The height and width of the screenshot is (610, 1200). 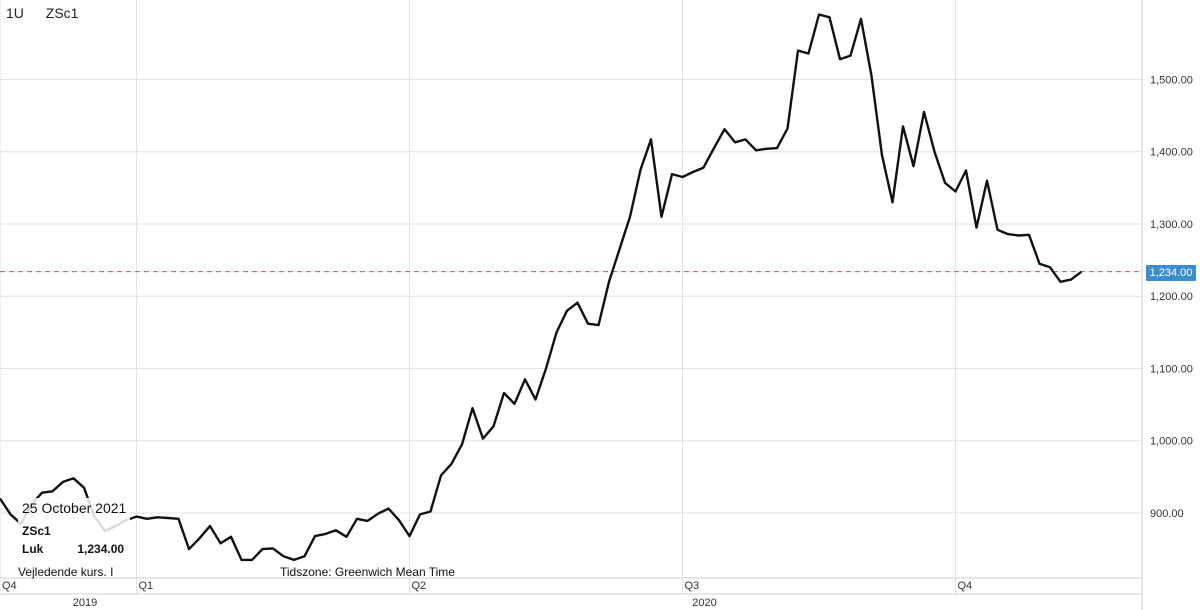 What do you see at coordinates (419, 586) in the screenshot?
I see `quarter-label: Q2` at bounding box center [419, 586].